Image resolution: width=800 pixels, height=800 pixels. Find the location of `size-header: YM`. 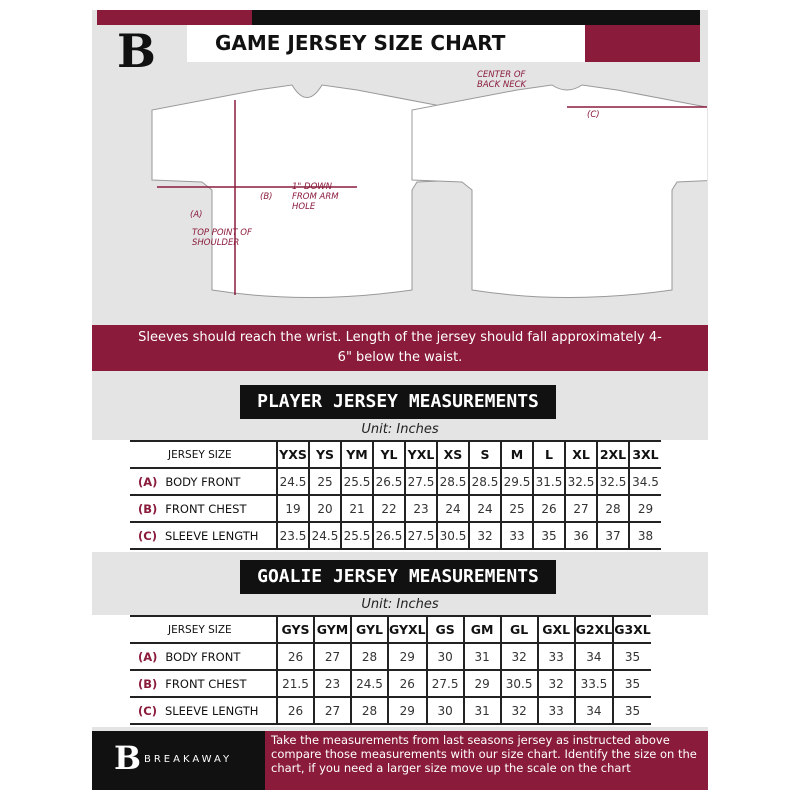

size-header: YM is located at coordinates (356, 454).